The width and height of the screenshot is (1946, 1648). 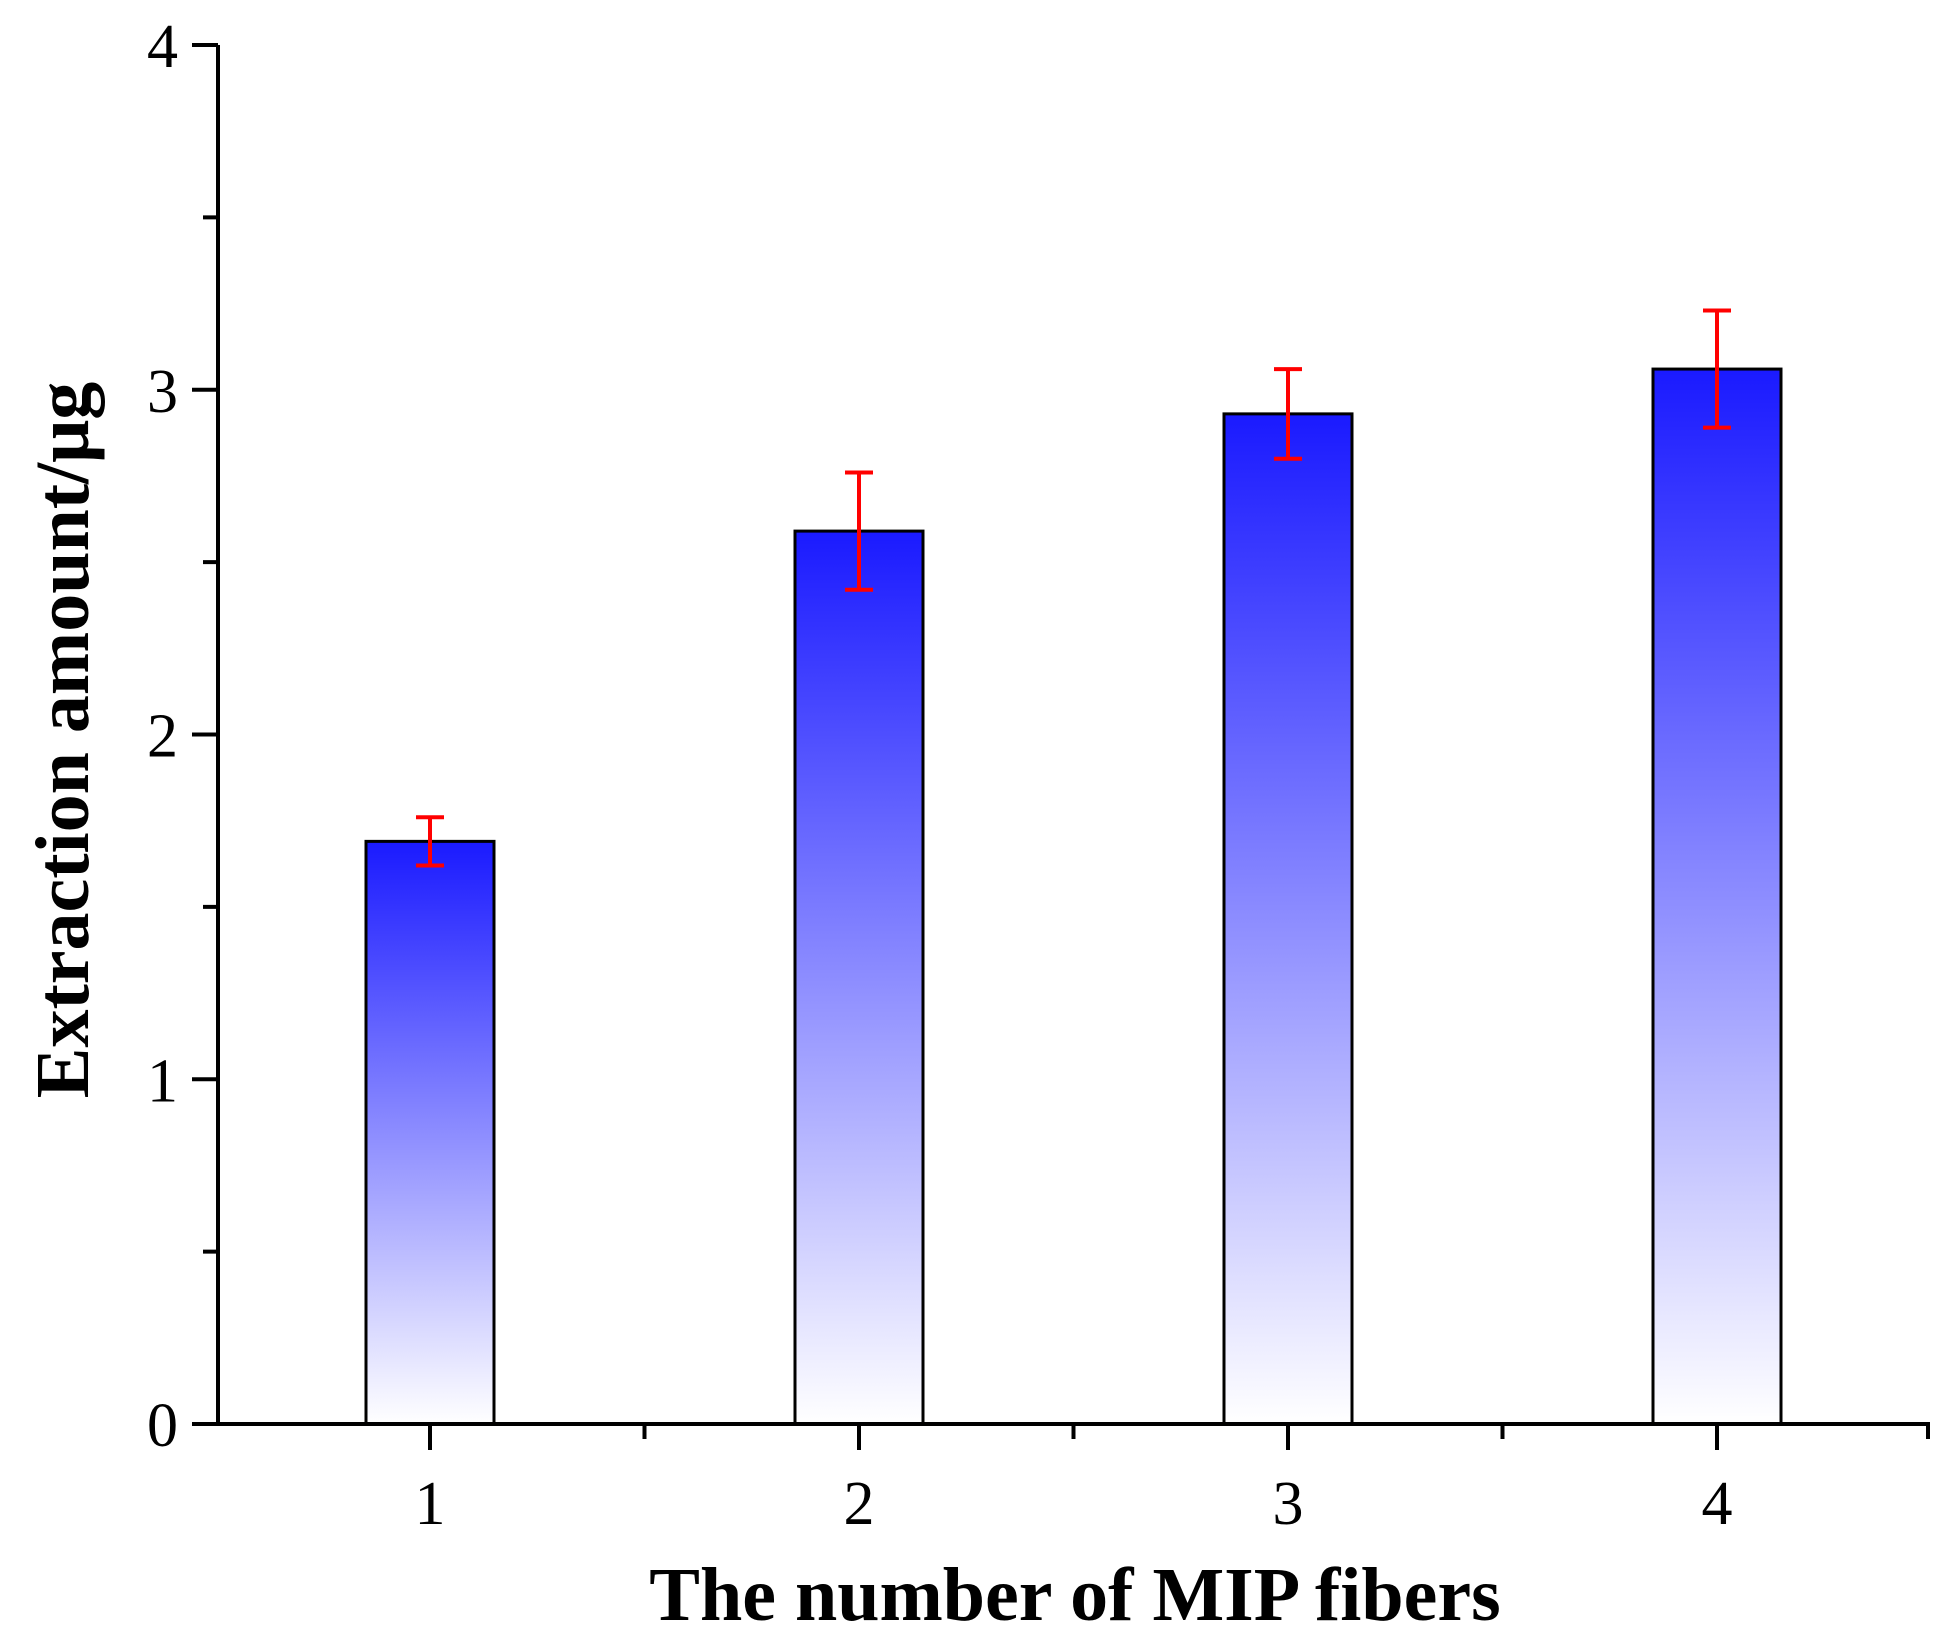 What do you see at coordinates (430, 1504) in the screenshot?
I see `x-tick-label: 1` at bounding box center [430, 1504].